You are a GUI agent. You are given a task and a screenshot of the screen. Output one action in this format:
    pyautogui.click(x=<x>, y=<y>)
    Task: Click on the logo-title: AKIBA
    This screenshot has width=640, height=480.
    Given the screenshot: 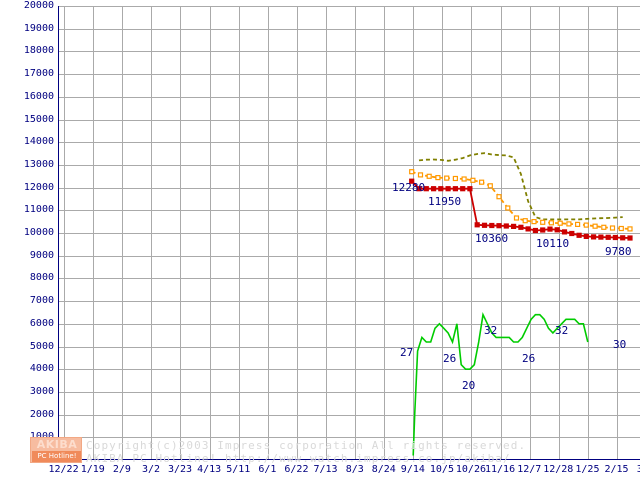 What is the action you would take?
    pyautogui.click(x=57, y=444)
    